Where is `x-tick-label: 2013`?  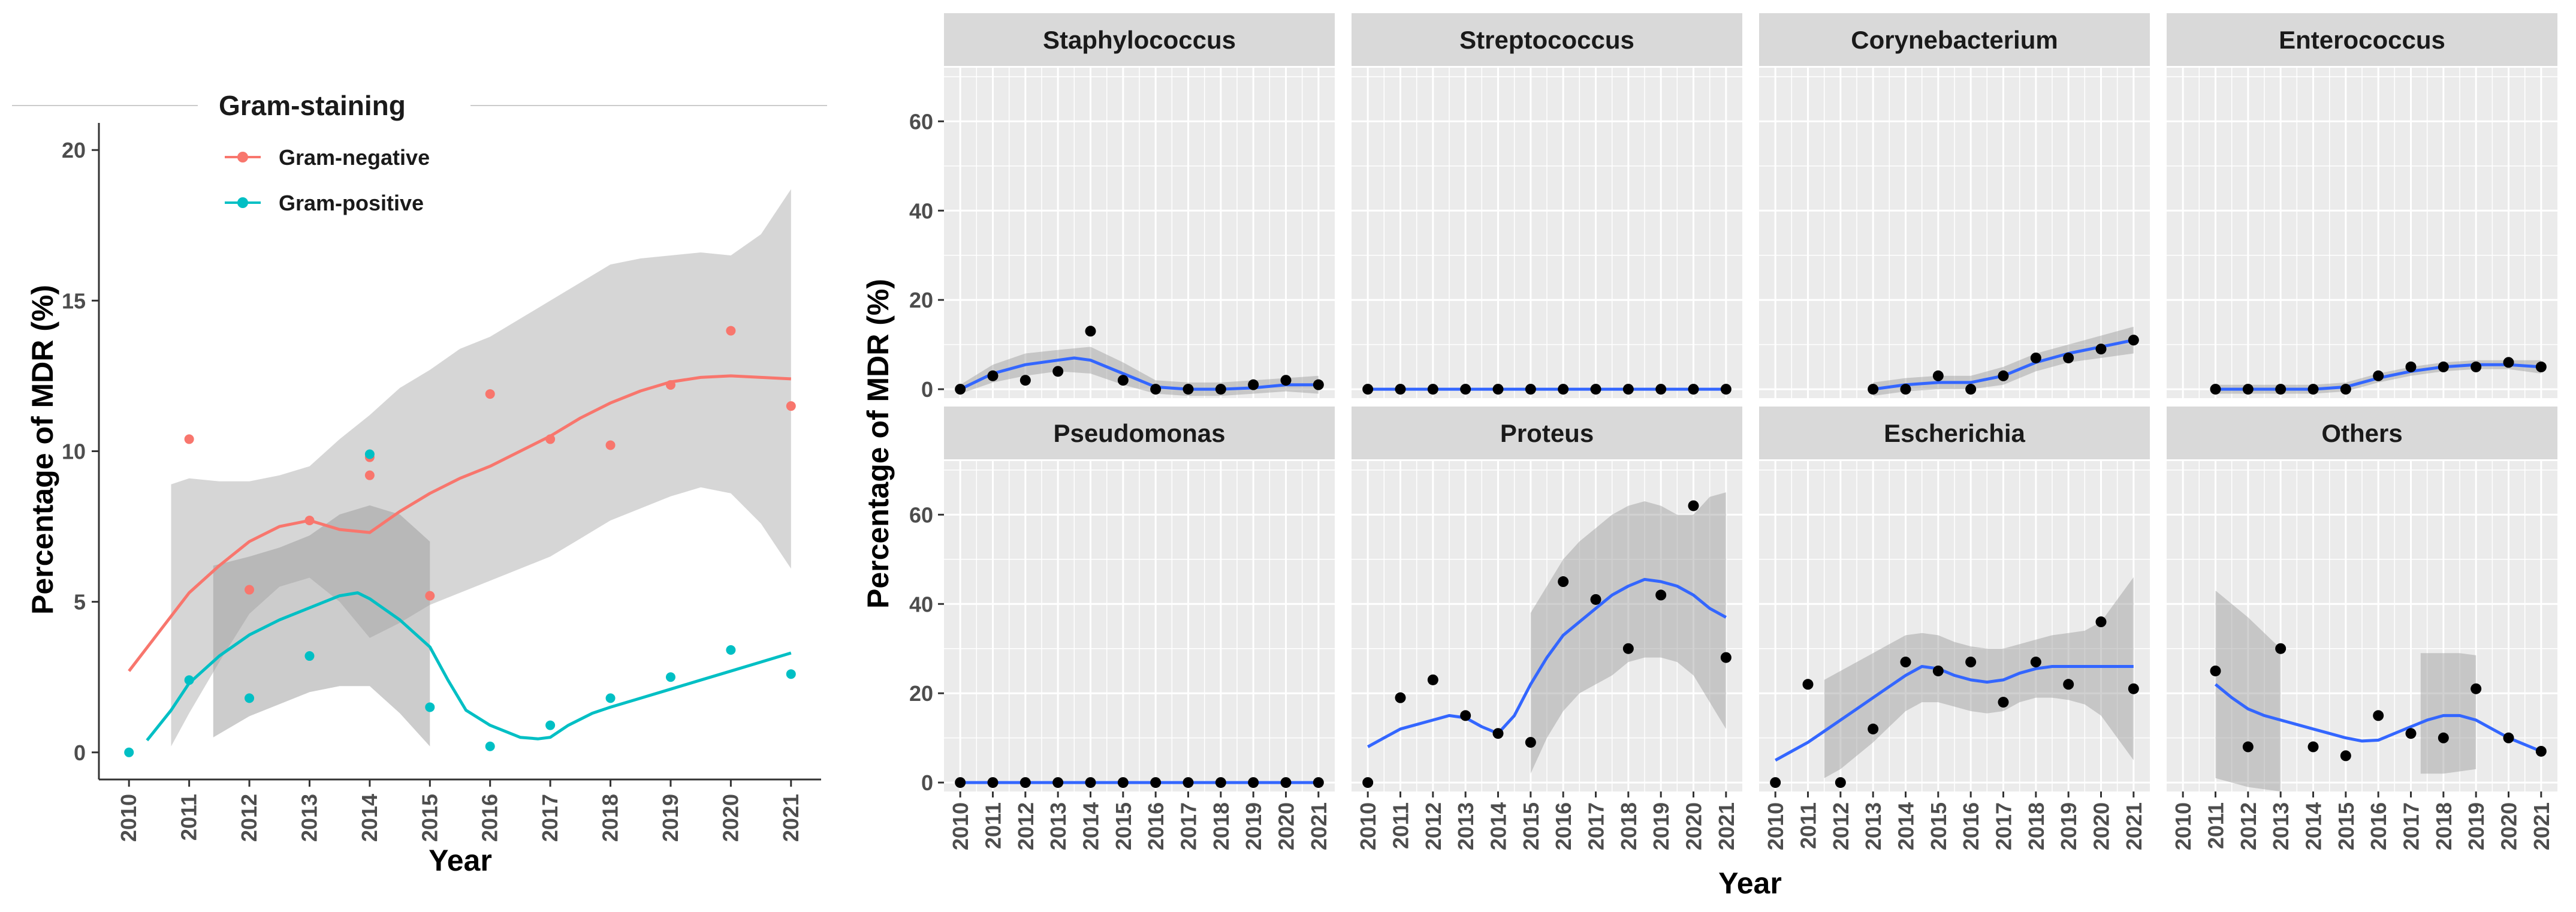 x-tick-label: 2013 is located at coordinates (1466, 826).